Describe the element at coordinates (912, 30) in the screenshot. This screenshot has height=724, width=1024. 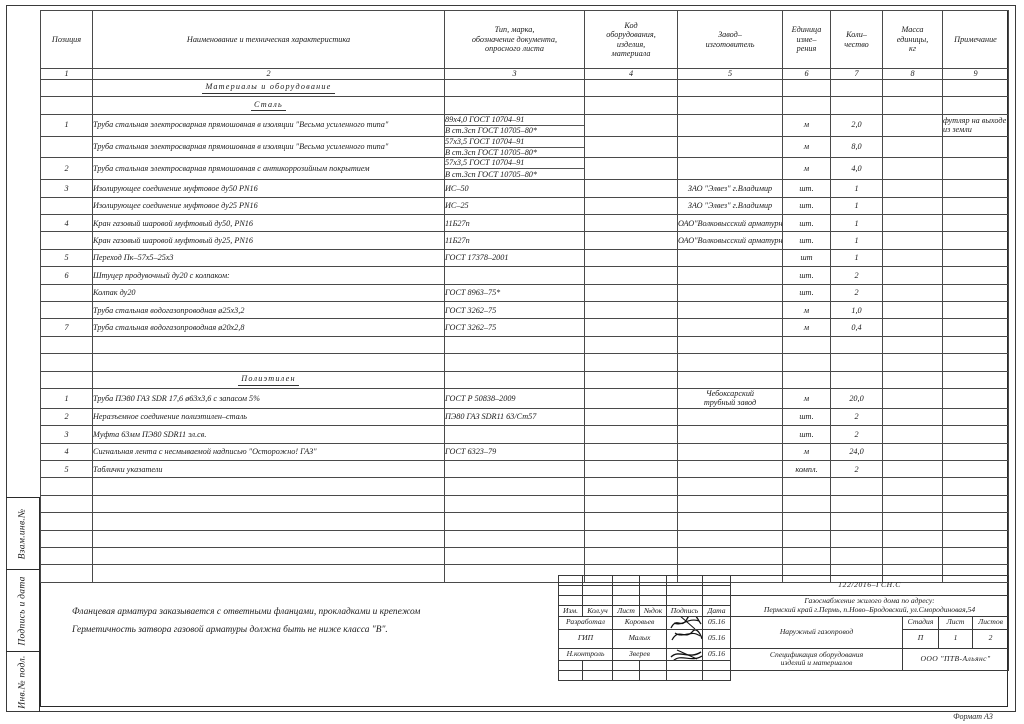
I see `column-header-line: Масса` at that location.